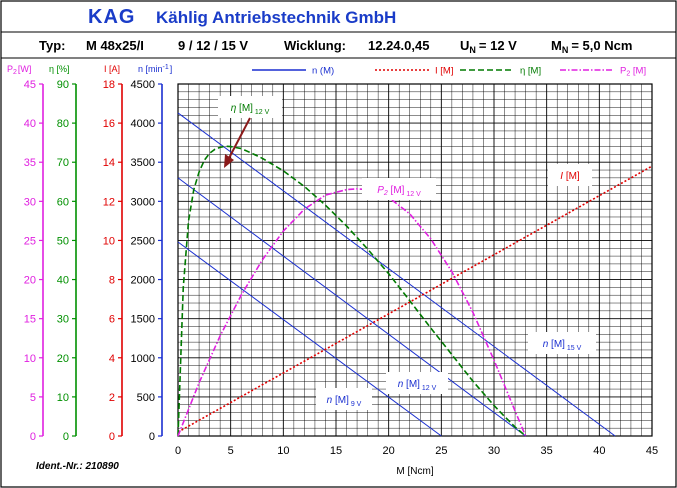  I want to click on y-tick-label: 18, so click(109, 85).